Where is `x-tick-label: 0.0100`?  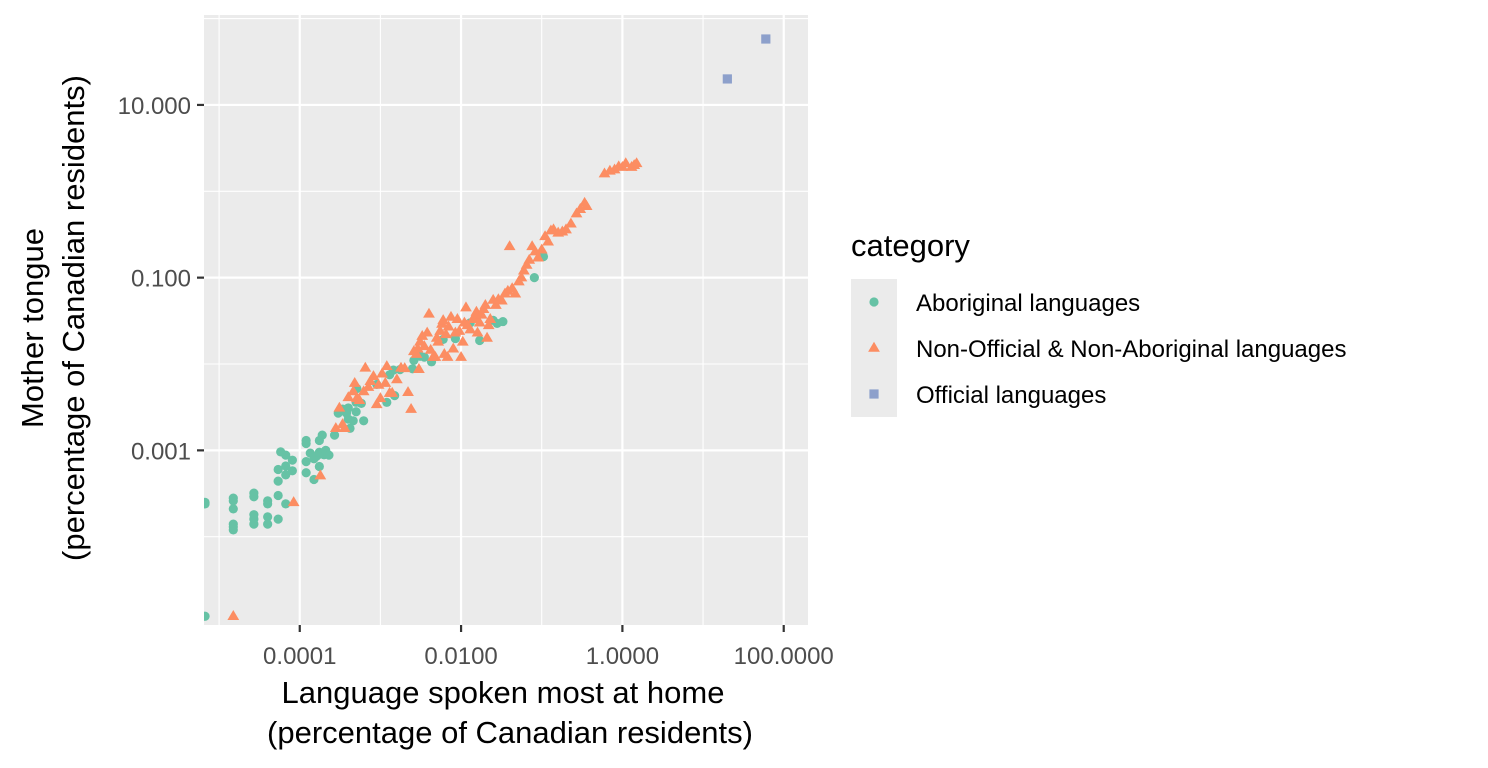 x-tick-label: 0.0100 is located at coordinates (460, 656).